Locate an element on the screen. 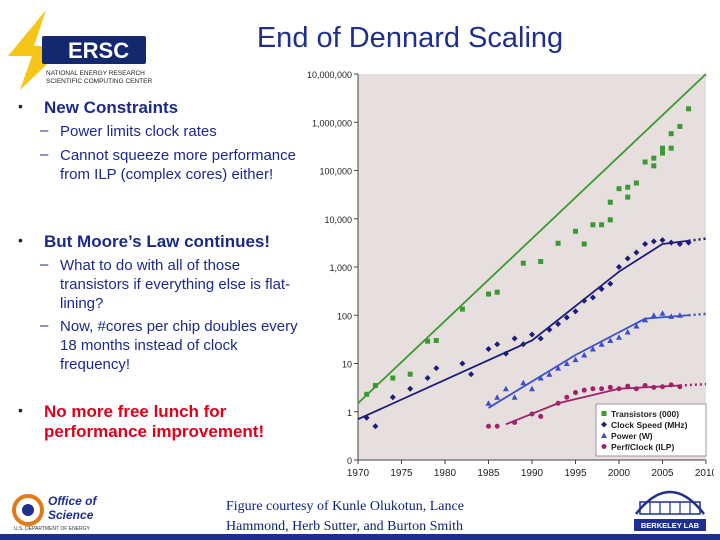 The width and height of the screenshot is (720, 540). sub-bullet-text: Power limits clock rates is located at coordinates (138, 131).